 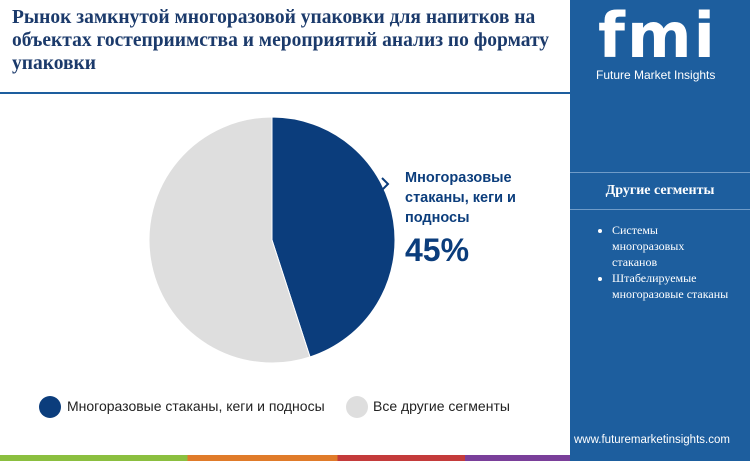 I want to click on callout-arrow, so click(x=385, y=184).